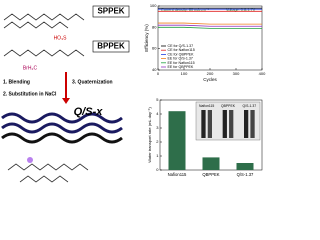 The height and width of the screenshot is (240, 320). I want to click on y-tick-label: 3, so click(157, 127).